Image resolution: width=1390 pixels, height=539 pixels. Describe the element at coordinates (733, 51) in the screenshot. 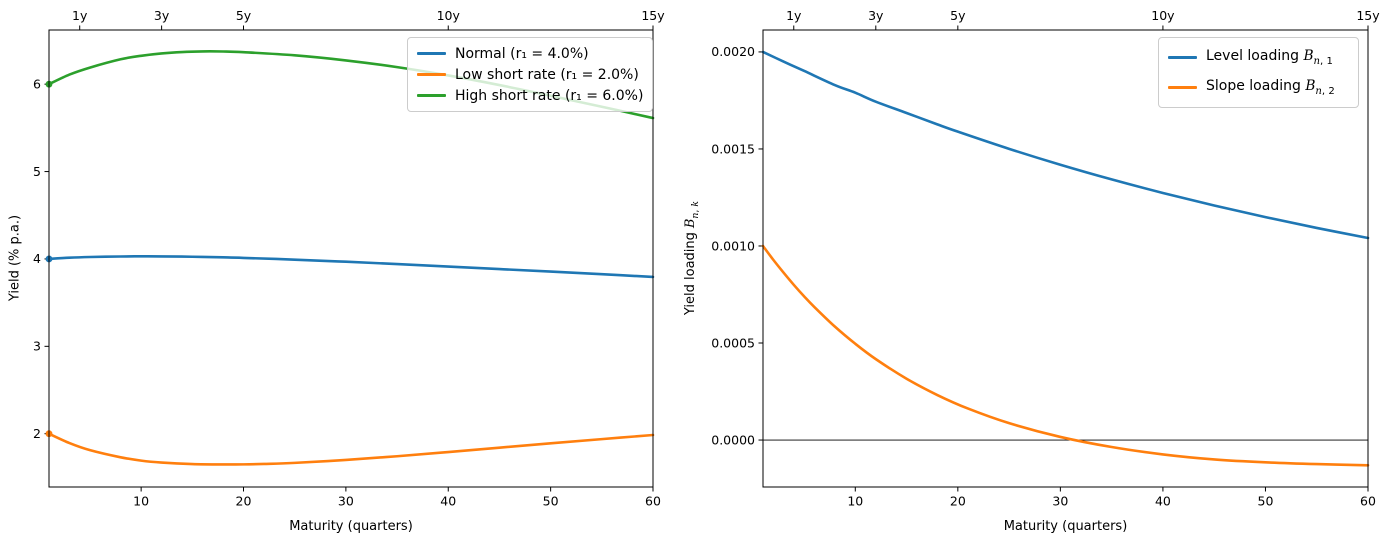

I see `right-y-tick-label: 0.0020` at that location.